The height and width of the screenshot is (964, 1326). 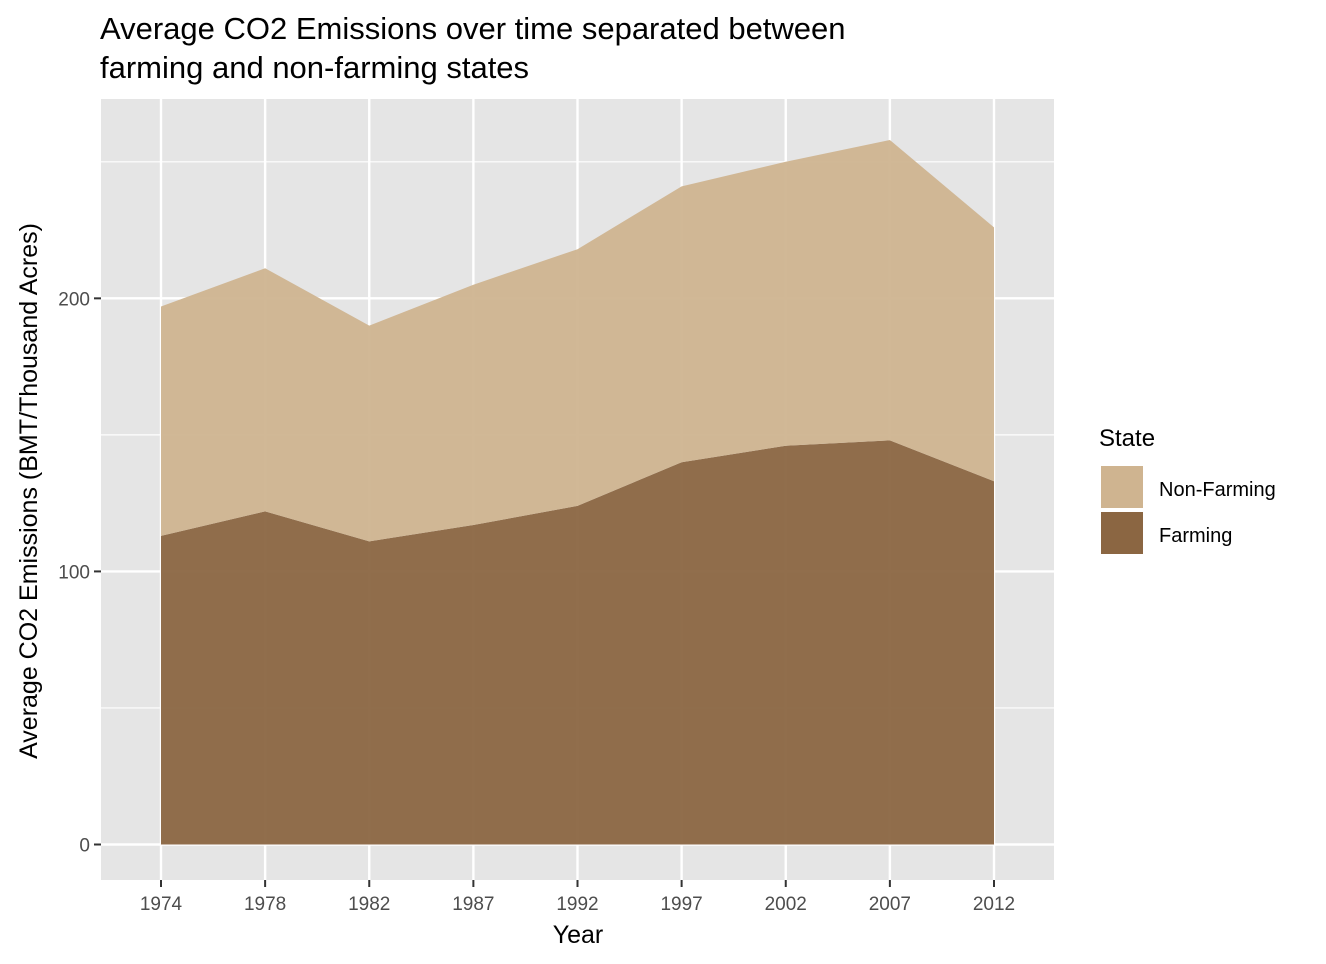 I want to click on legend: State Non-Farming Farming, so click(x=1187, y=490).